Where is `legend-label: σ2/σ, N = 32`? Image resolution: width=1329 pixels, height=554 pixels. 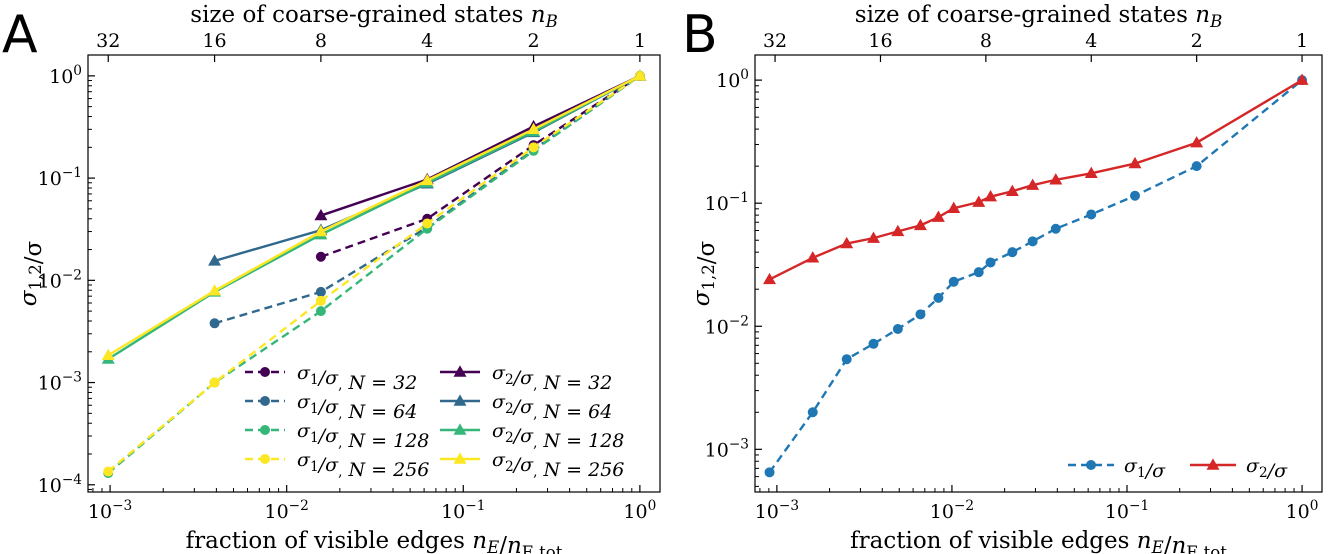
legend-label: σ2/σ, N = 32 is located at coordinates (552, 378).